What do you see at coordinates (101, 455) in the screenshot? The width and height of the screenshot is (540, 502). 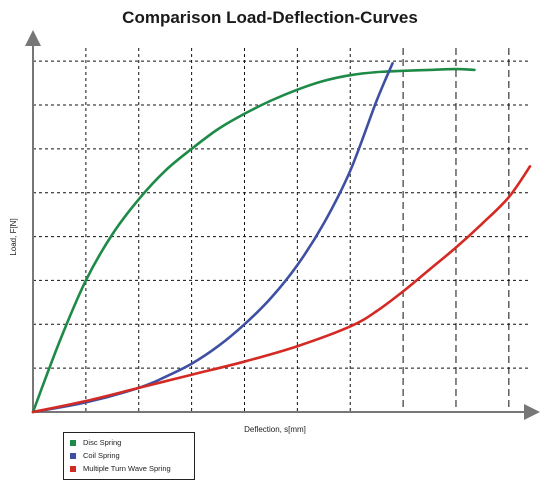 I see `legend-label: Coil Spring` at bounding box center [101, 455].